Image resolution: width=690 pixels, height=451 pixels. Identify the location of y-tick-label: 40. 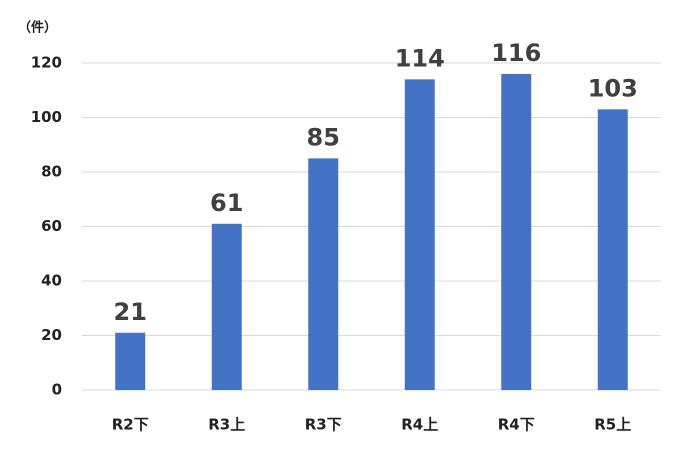
(51, 281).